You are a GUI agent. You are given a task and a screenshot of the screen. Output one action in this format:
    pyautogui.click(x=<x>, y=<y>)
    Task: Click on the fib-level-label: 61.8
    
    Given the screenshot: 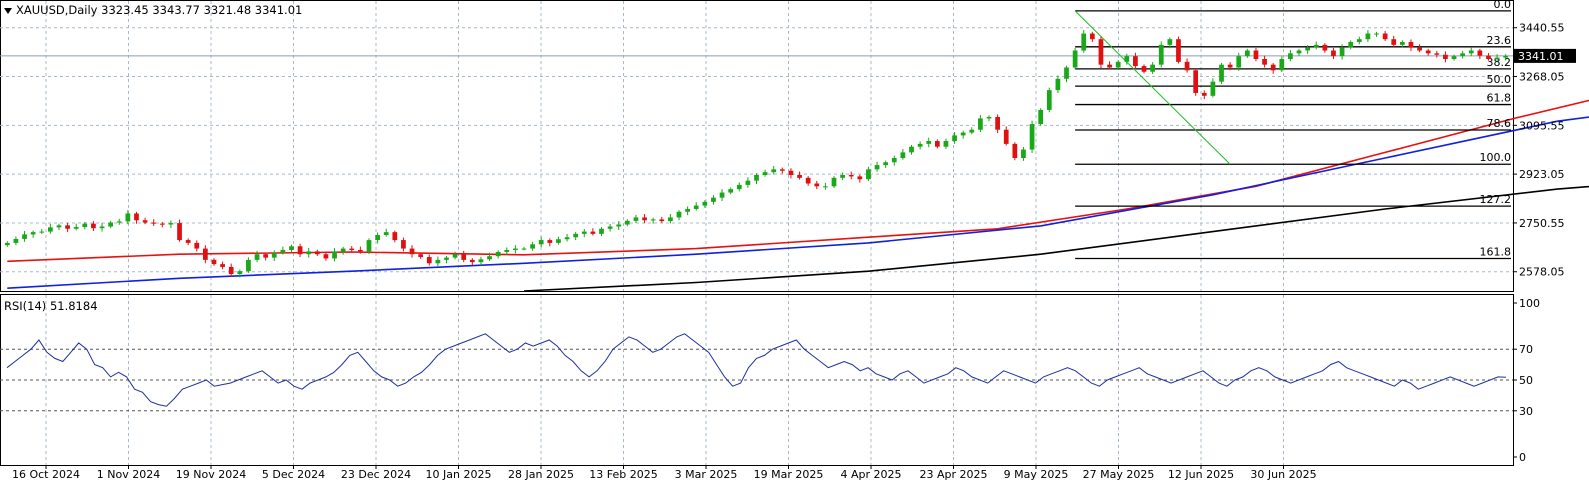 What is the action you would take?
    pyautogui.click(x=1499, y=98)
    